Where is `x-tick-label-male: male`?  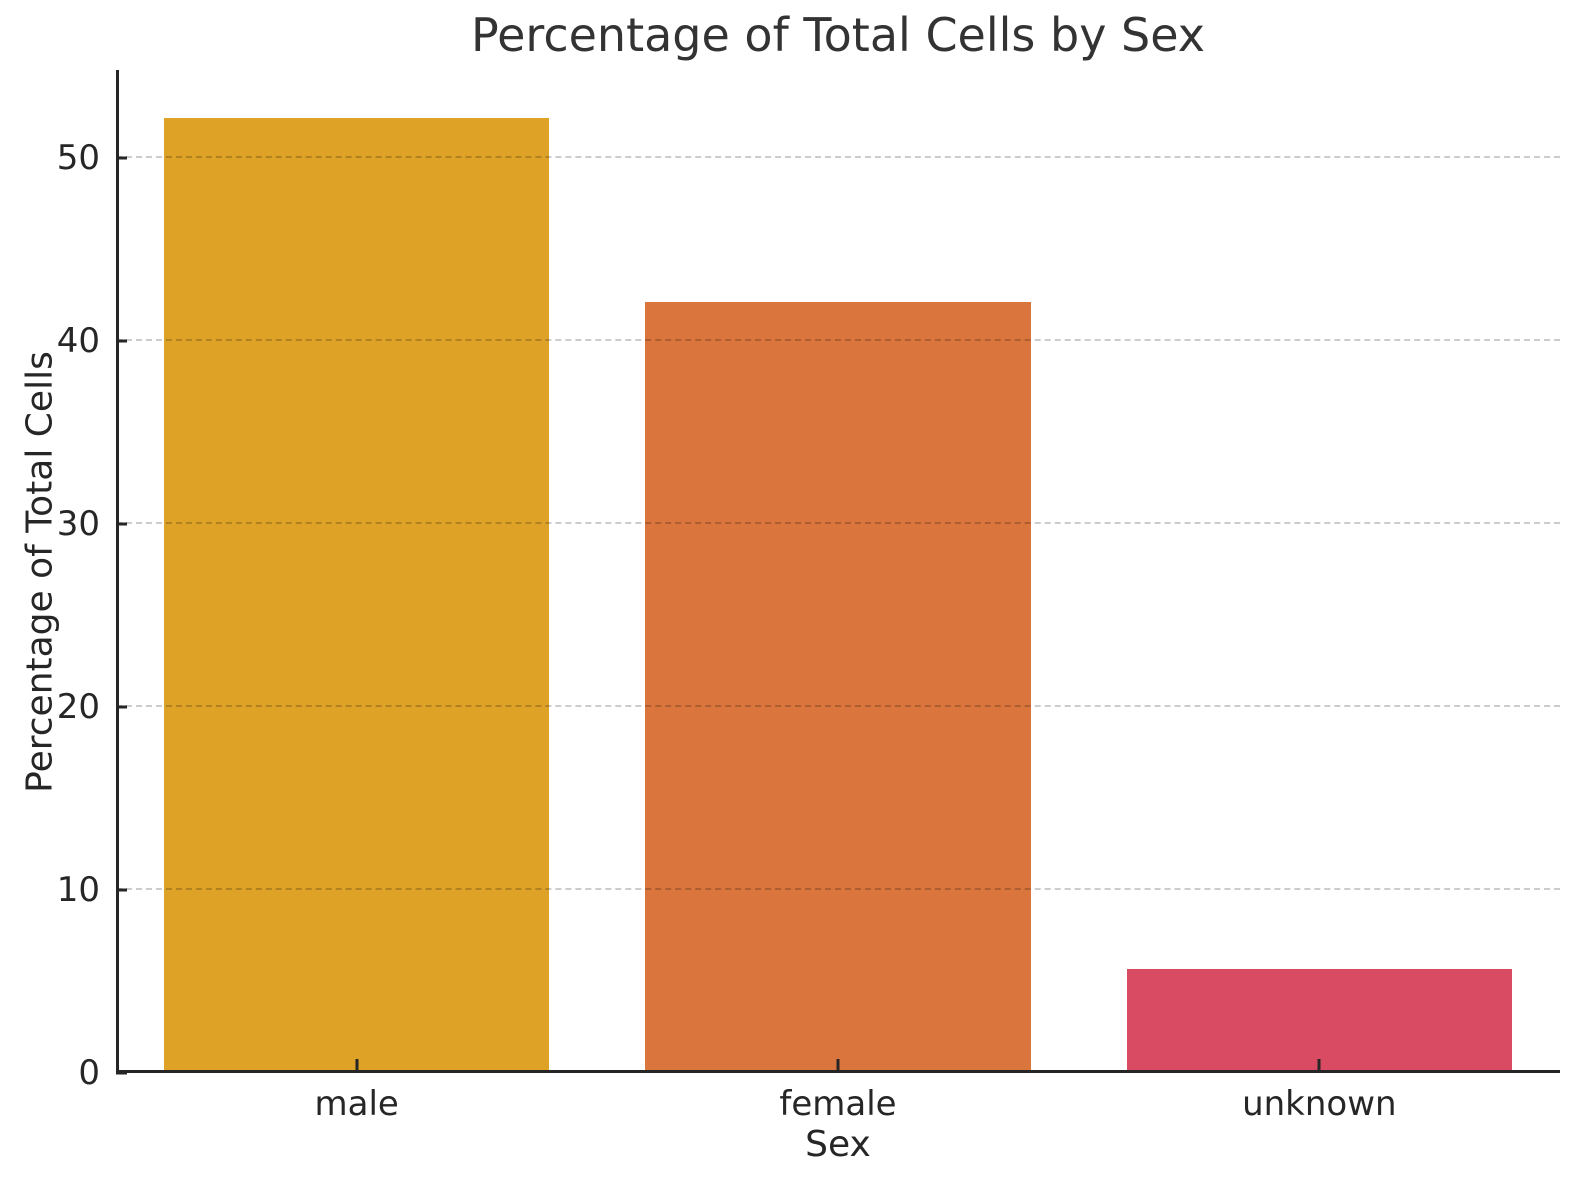 x-tick-label-male: male is located at coordinates (356, 1104).